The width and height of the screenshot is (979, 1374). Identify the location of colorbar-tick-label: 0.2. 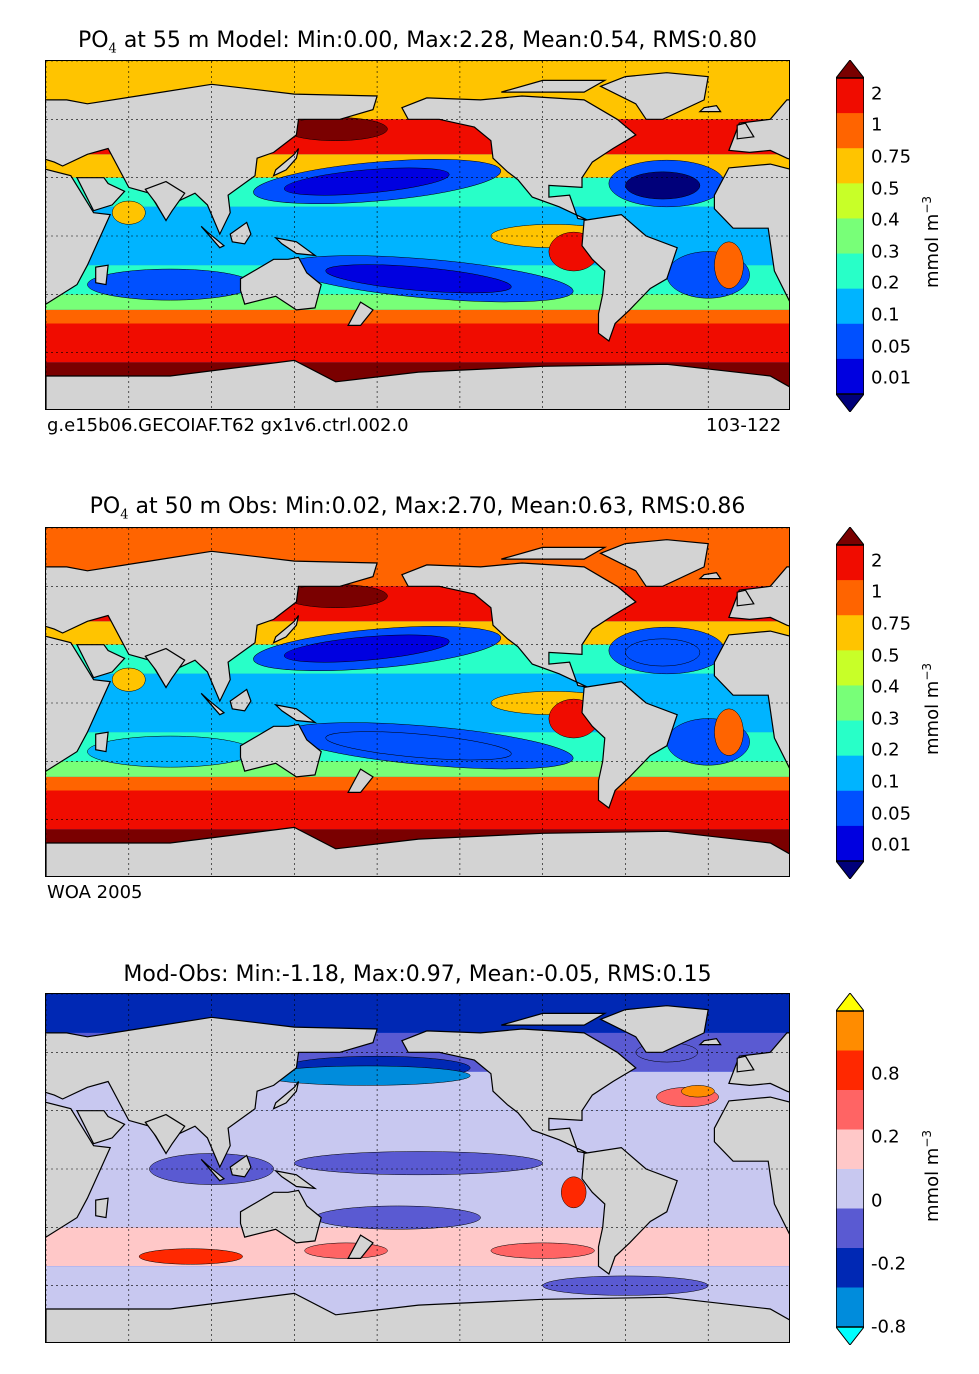
(885, 750).